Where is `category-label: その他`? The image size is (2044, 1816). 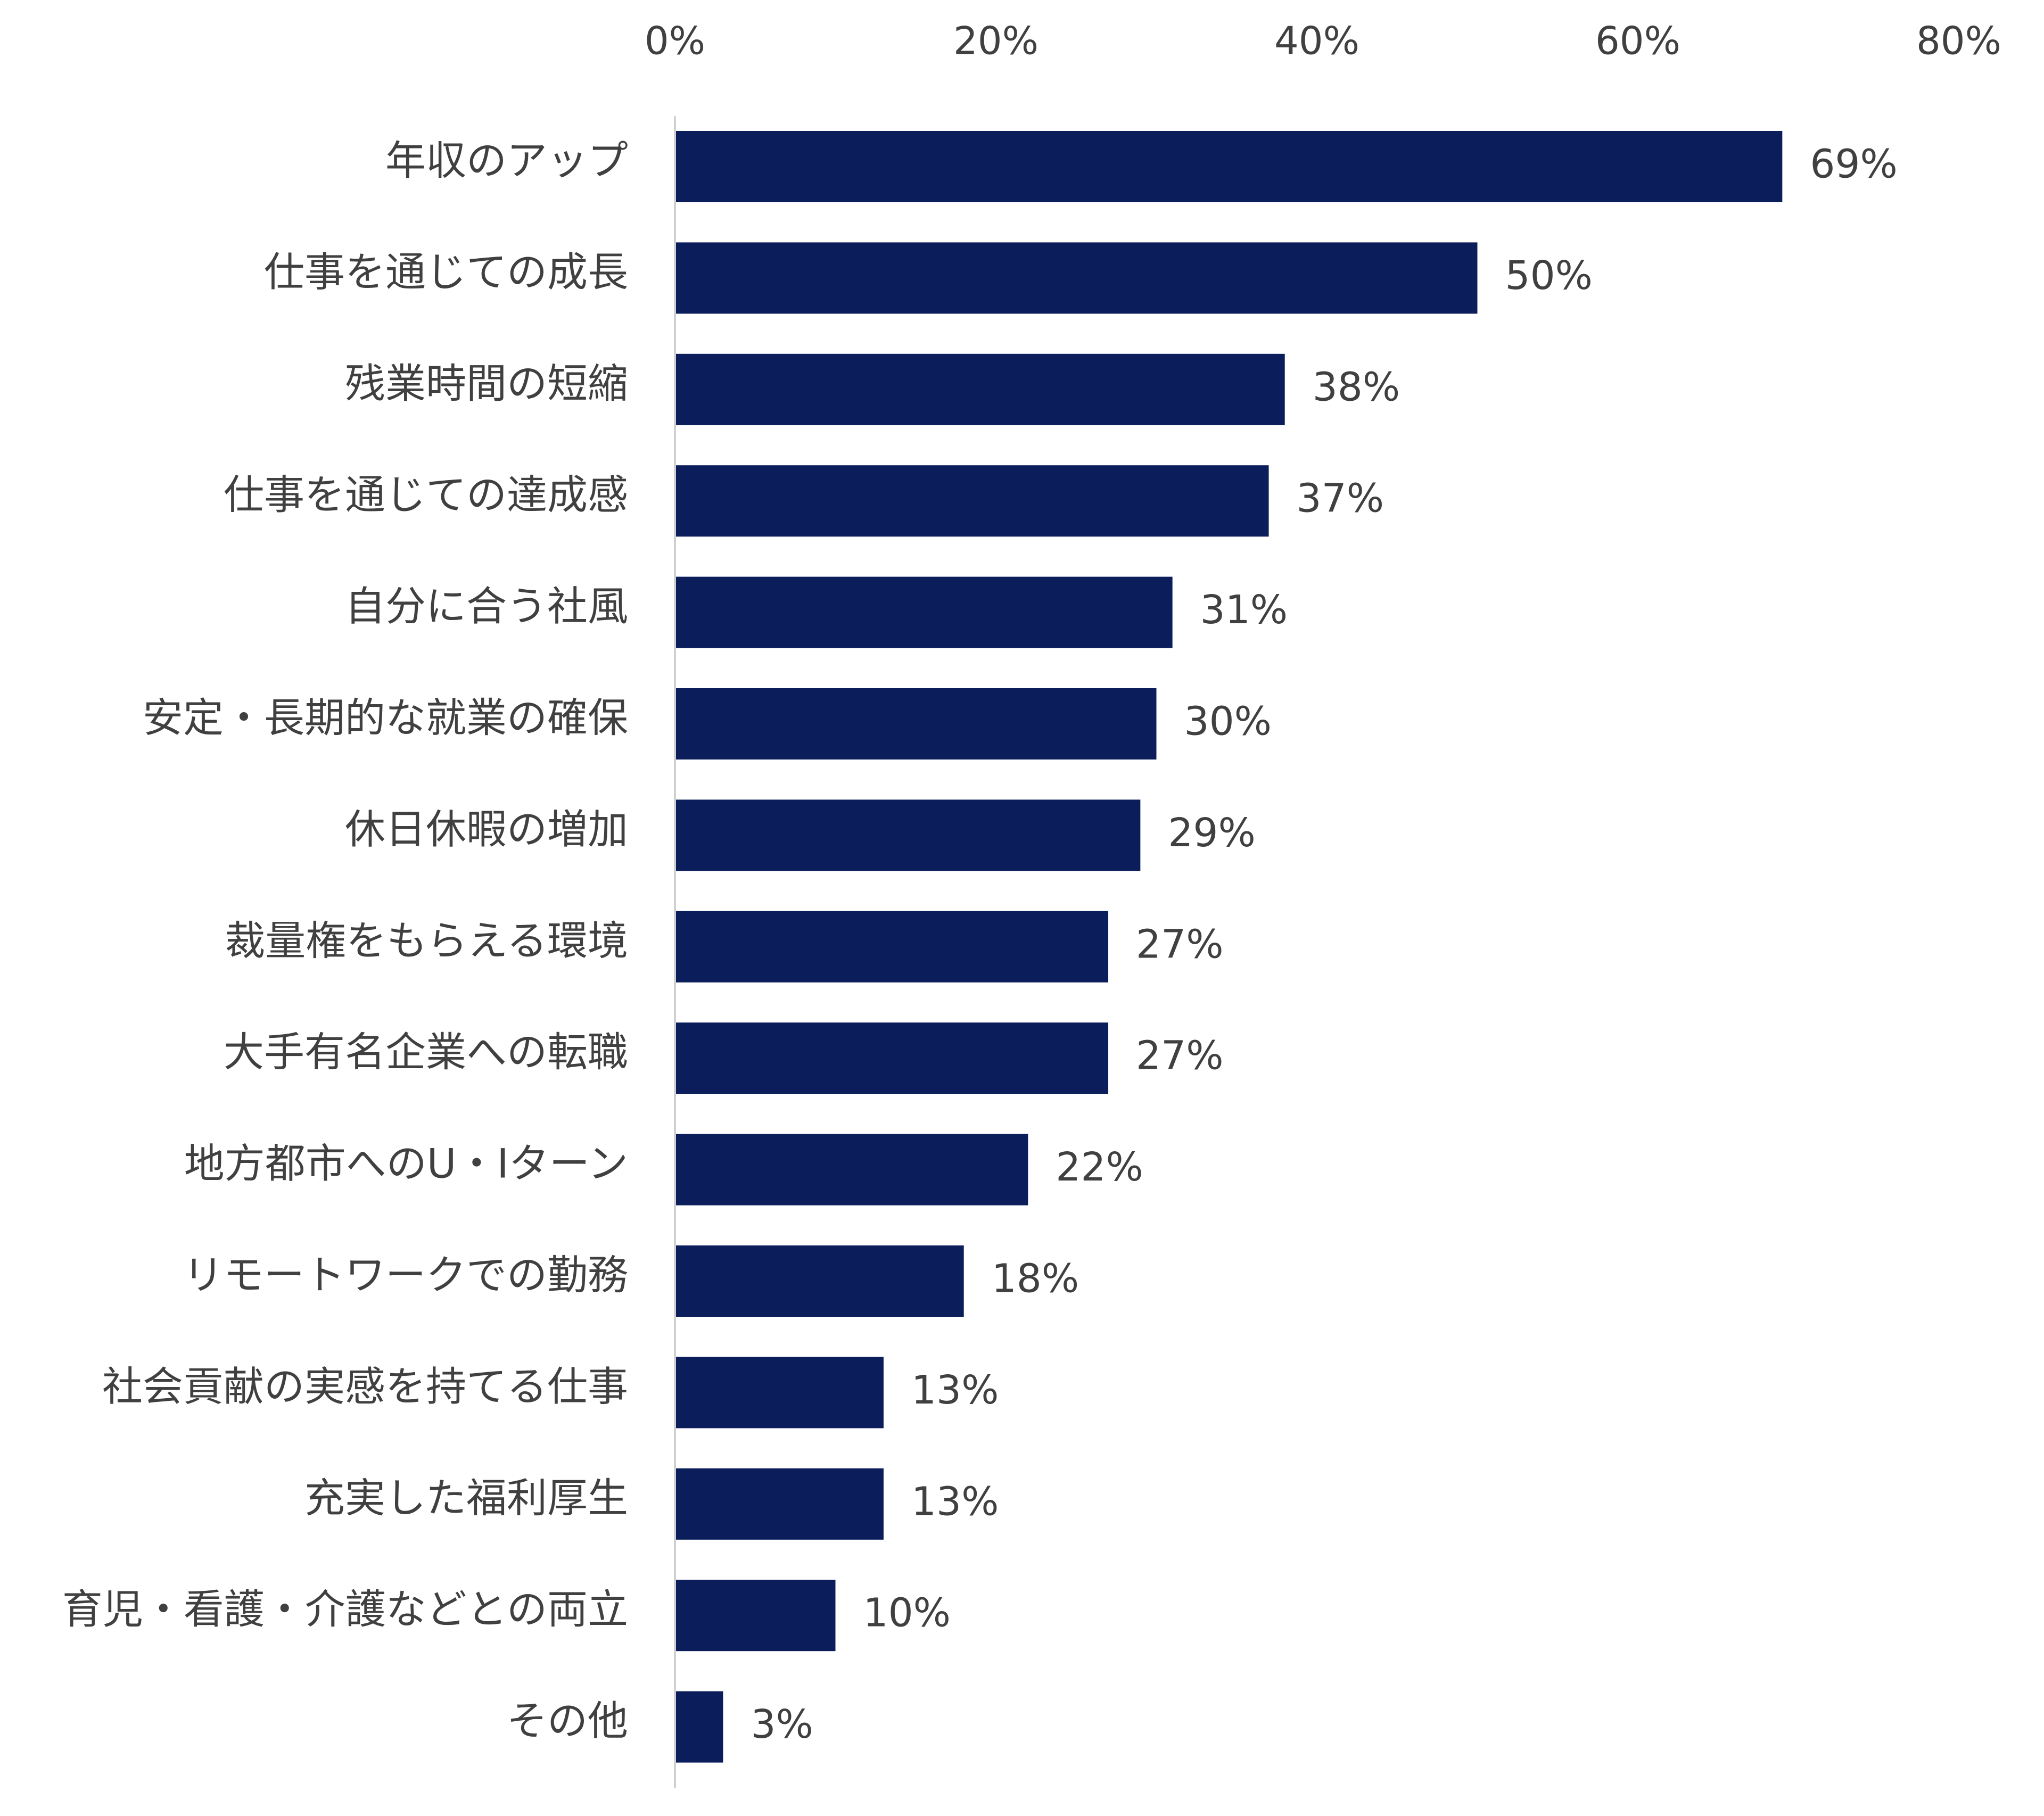 category-label: その他 is located at coordinates (567, 1721).